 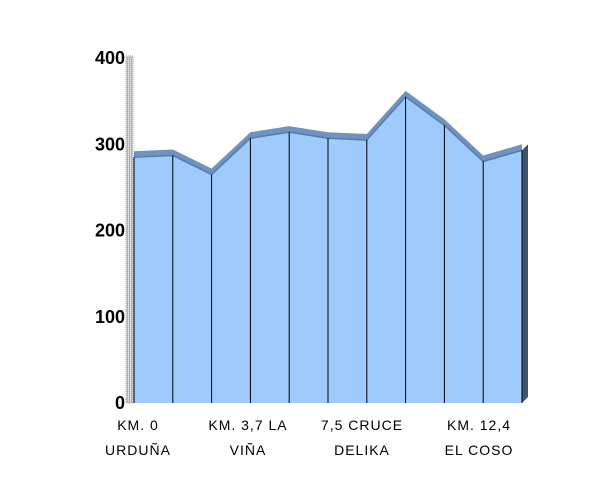 I want to click on y-tick-labels: 0 100 200 300 400, so click(x=110, y=230).